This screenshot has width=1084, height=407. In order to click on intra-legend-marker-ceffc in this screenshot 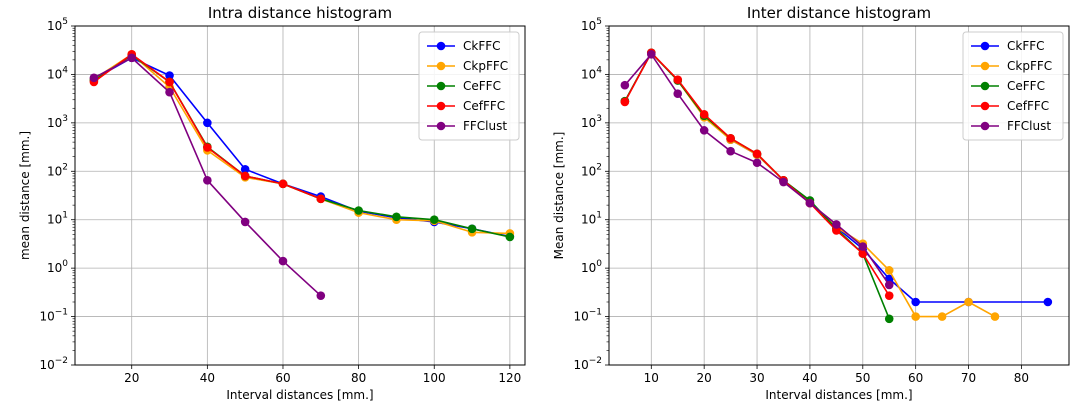, I will do `click(441, 86)`.